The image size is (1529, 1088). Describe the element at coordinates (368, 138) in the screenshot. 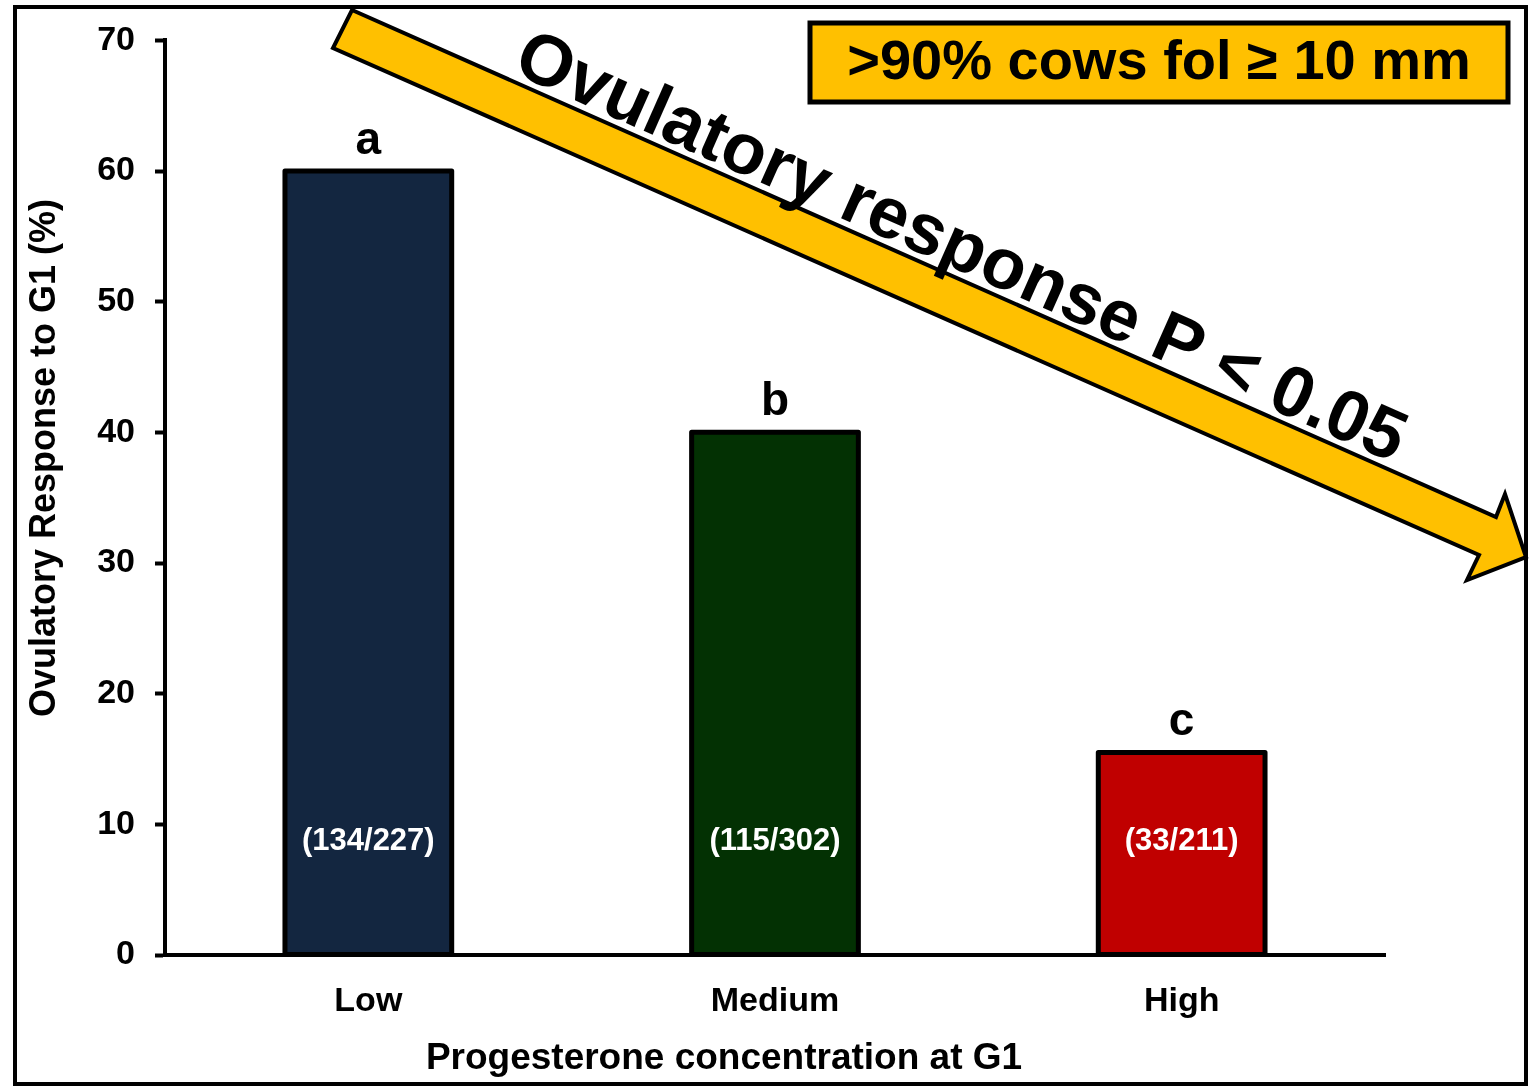

I see `annotation: a` at that location.